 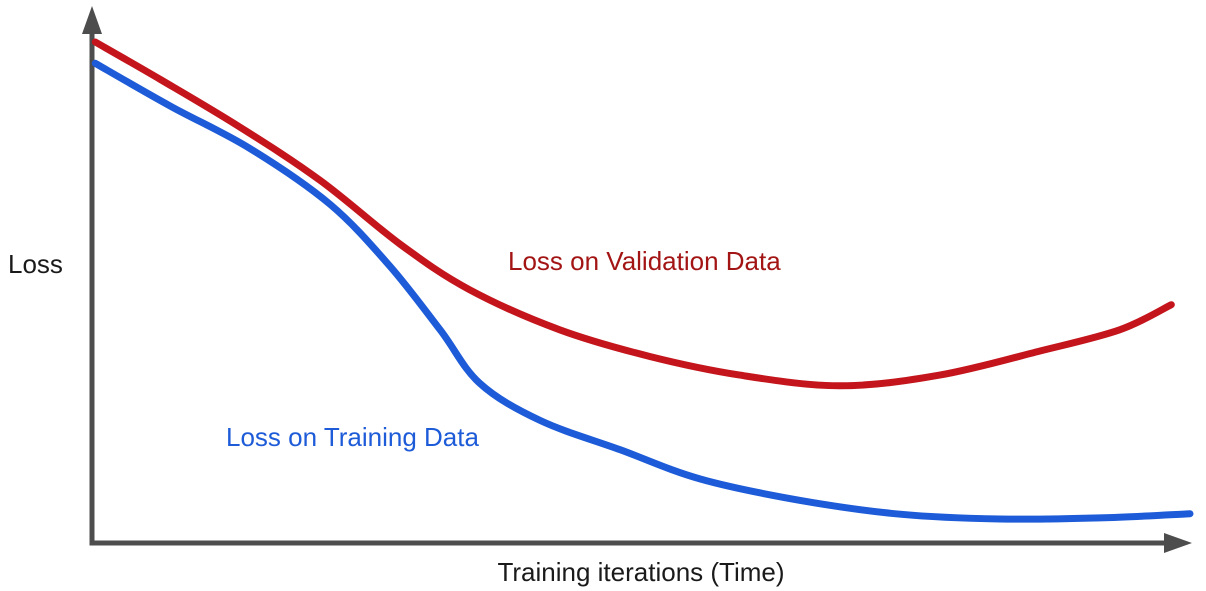 I want to click on x-axis-label: Training iterations (Time), so click(x=641, y=572).